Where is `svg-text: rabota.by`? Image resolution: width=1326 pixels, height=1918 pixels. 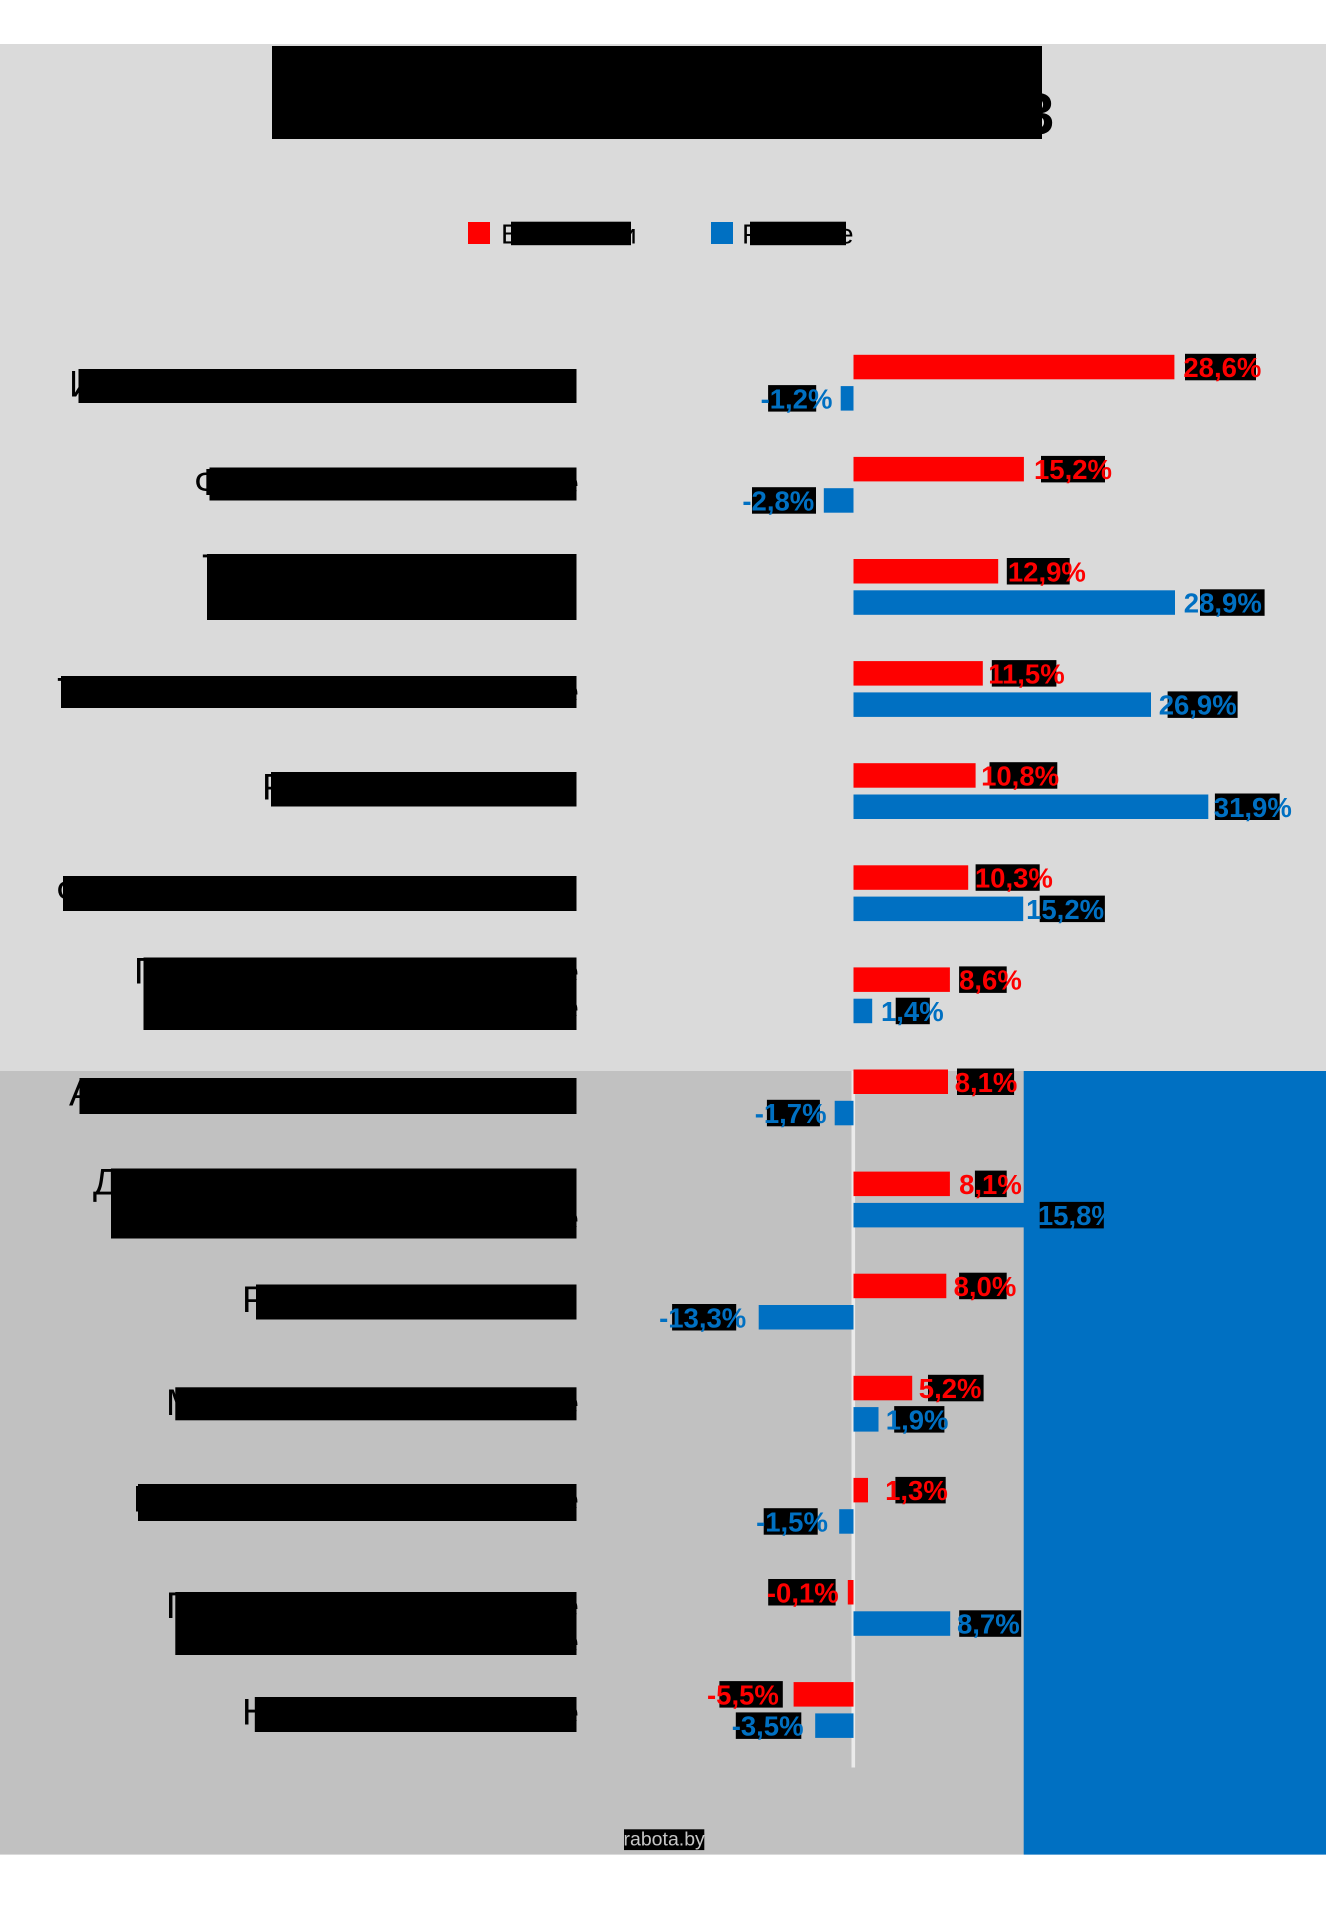 svg-text: rabota.by is located at coordinates (665, 1840).